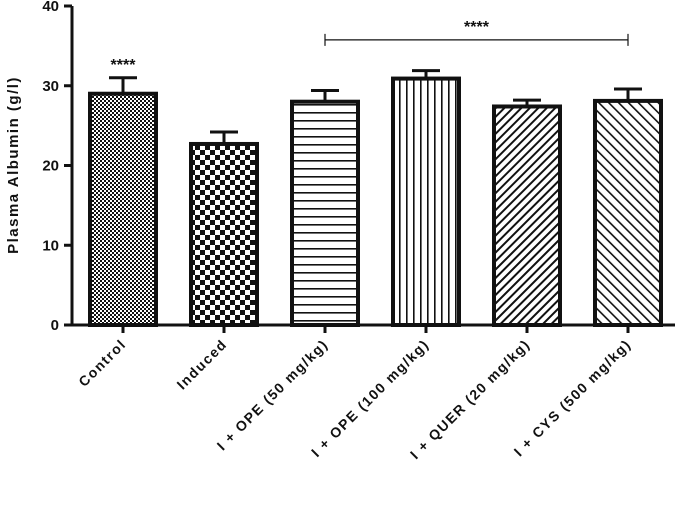 The image size is (685, 512). What do you see at coordinates (273, 395) in the screenshot?
I see `x-category-label: I + OPE (50 mg/kg)` at bounding box center [273, 395].